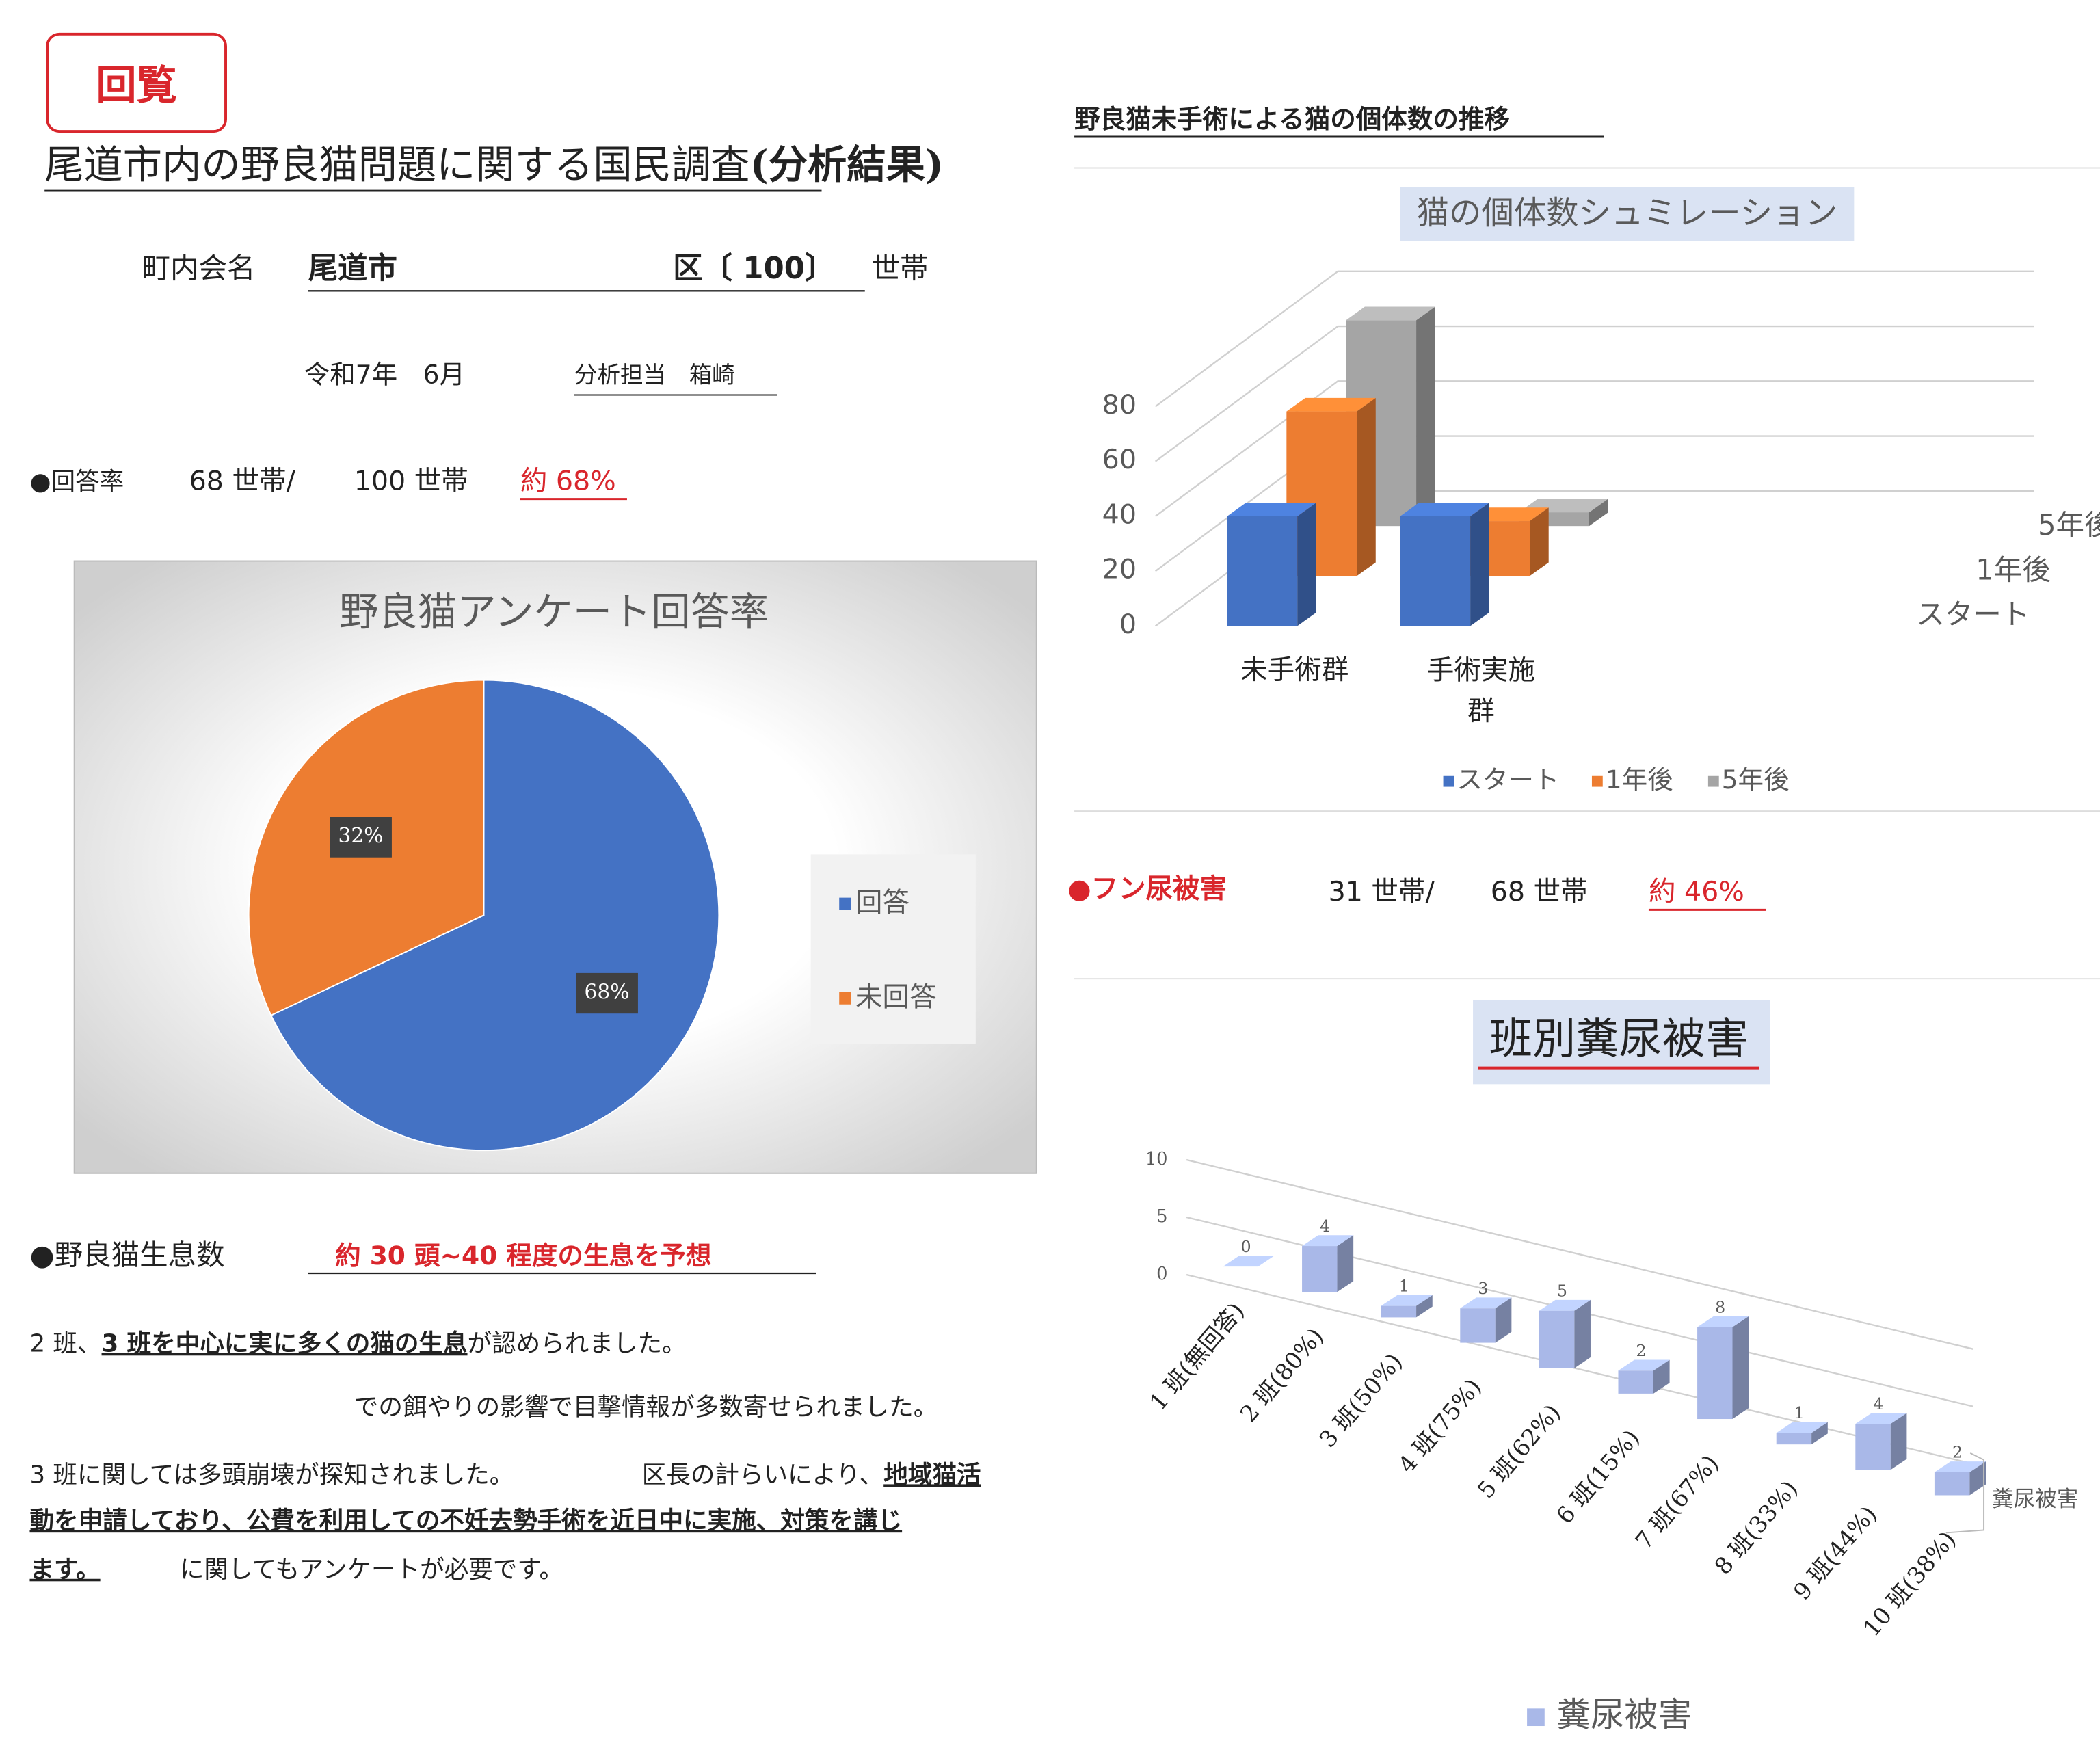 The width and height of the screenshot is (2100, 1752). I want to click on response-total: 100 世帯, so click(411, 480).